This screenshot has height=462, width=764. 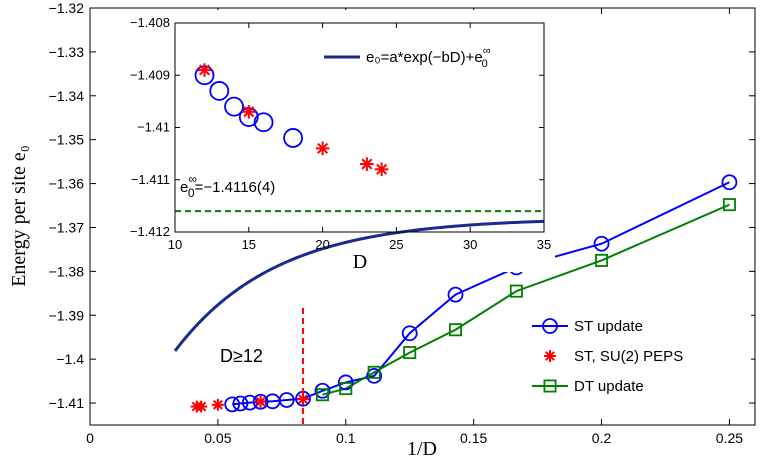 I want to click on main-ytick-label: −1.37, so click(x=67, y=227).